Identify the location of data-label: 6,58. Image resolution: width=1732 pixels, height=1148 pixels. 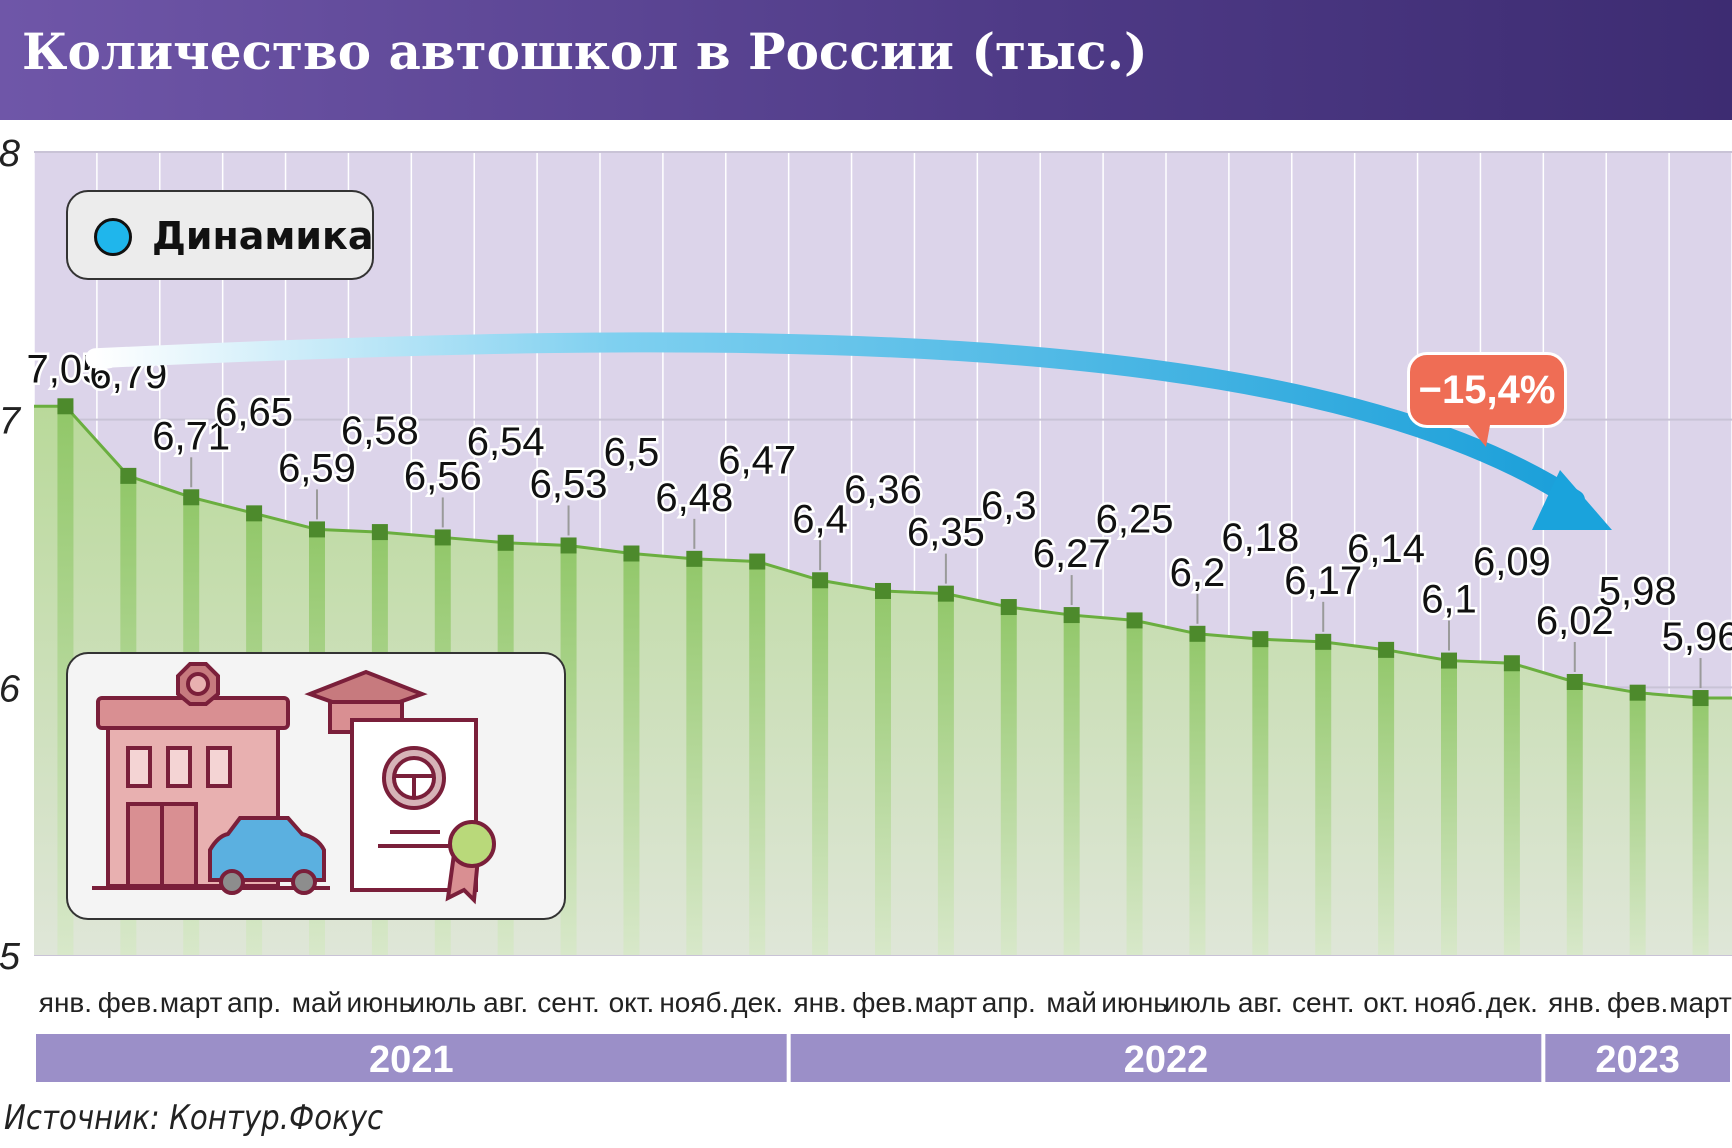
(380, 431).